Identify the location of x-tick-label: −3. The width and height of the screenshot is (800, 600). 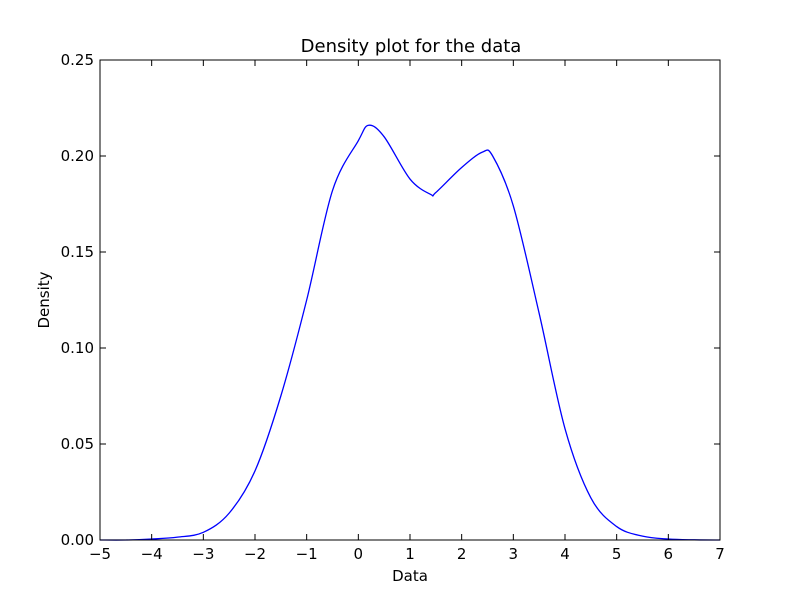
(203, 554).